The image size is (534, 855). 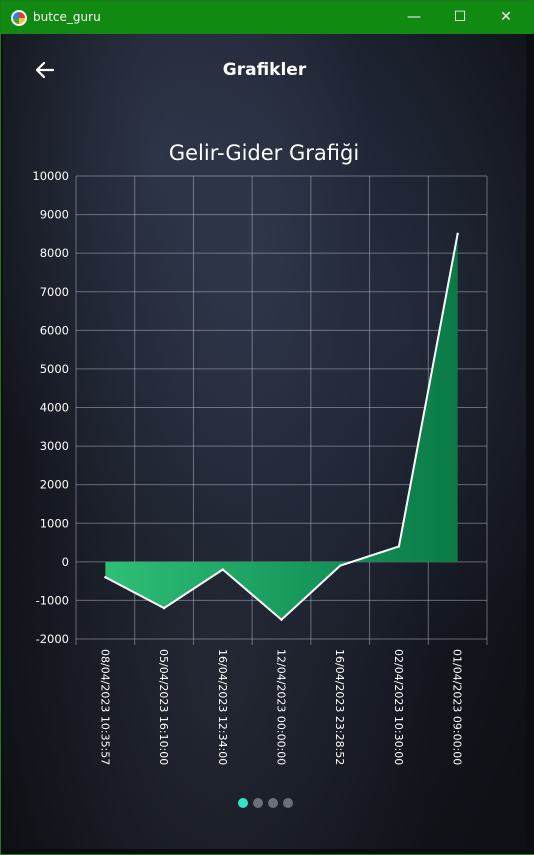 I want to click on close-button: ✕, so click(x=506, y=17).